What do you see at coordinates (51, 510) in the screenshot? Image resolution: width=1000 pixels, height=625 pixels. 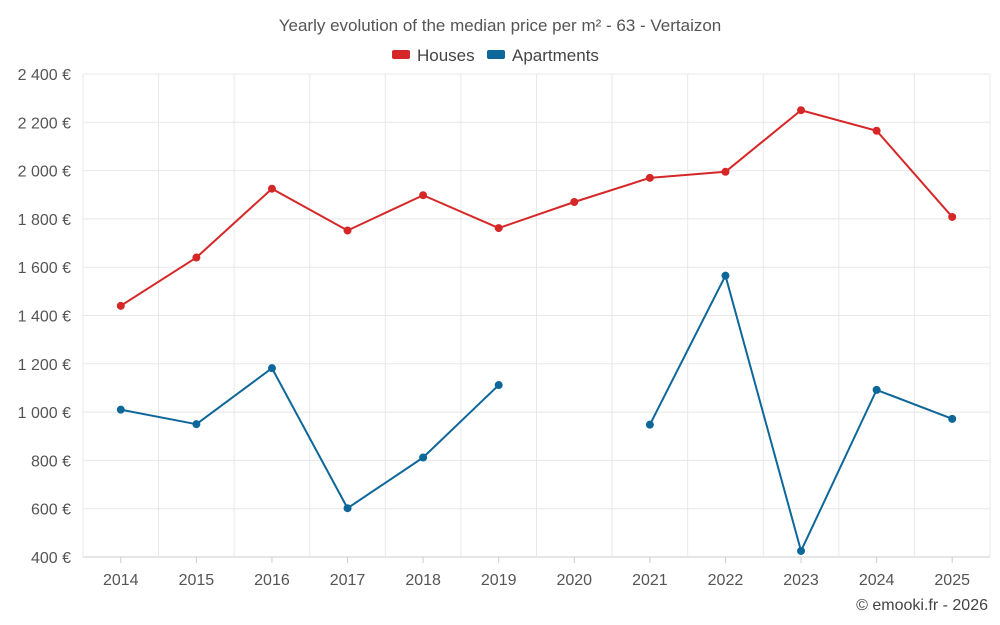 I see `y-tick-label: 600 €` at bounding box center [51, 510].